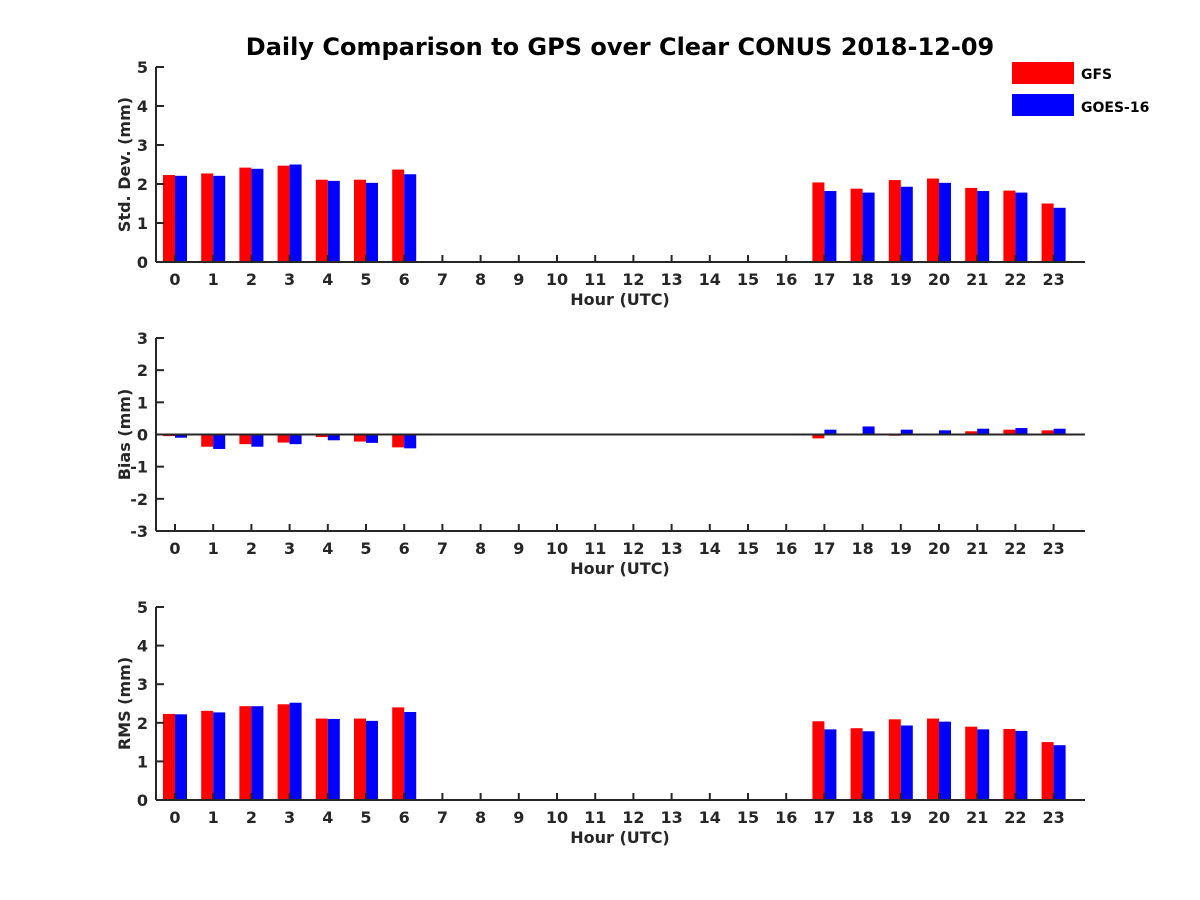  I want to click on legend-label-gfs: GFS, so click(1096, 75).